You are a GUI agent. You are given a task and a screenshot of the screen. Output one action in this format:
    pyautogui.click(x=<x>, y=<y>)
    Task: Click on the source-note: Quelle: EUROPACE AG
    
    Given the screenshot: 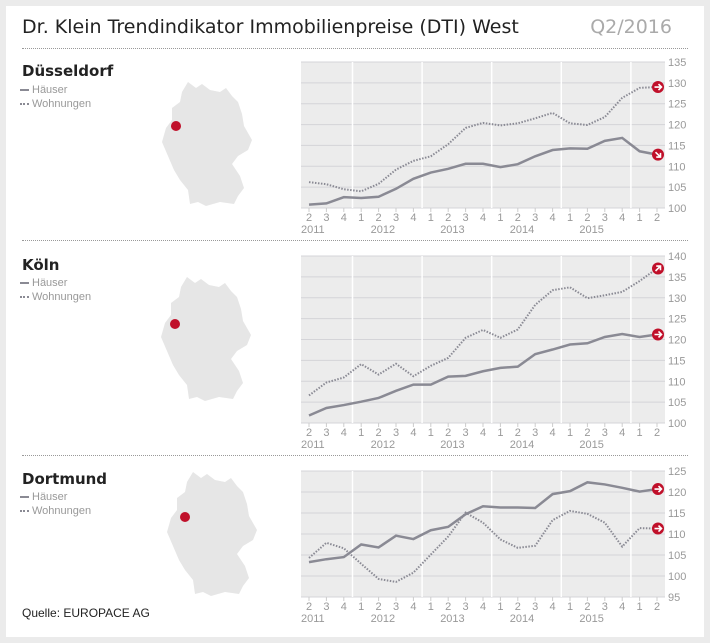 What is the action you would take?
    pyautogui.click(x=86, y=613)
    